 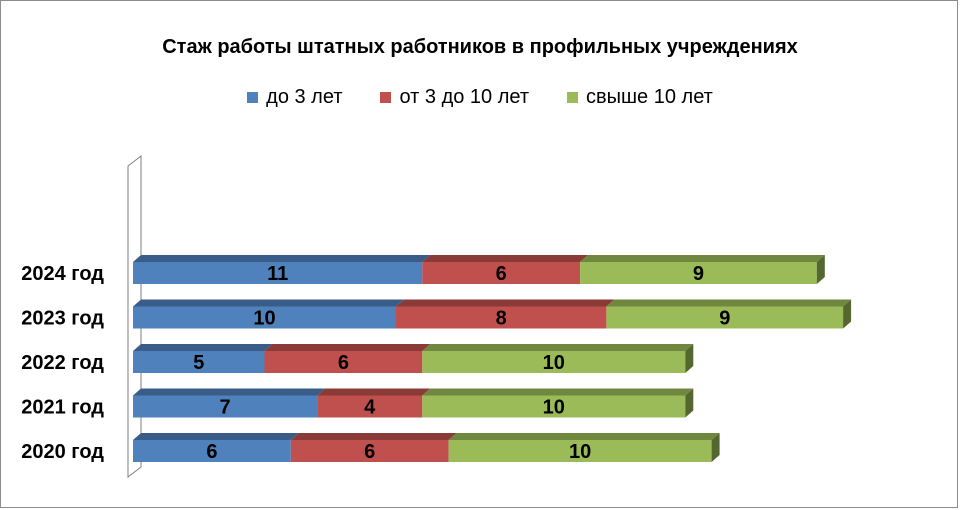 I want to click on legend-item-series-2: от 3 до 10 лет, so click(x=454, y=97).